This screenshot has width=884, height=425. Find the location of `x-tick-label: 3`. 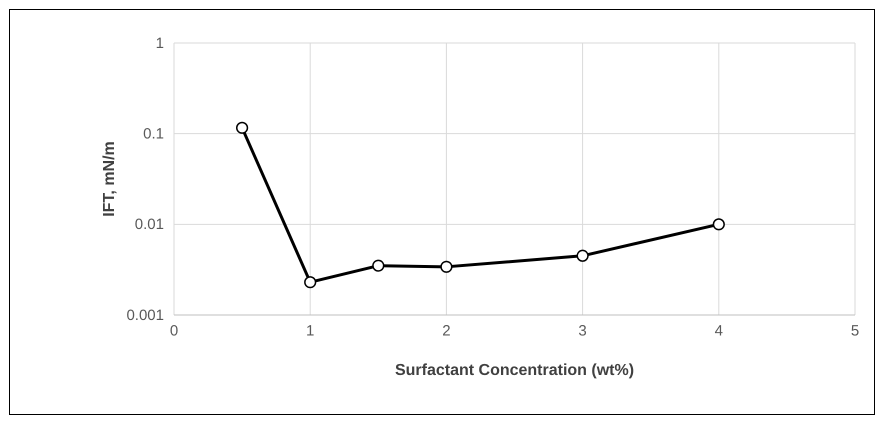

x-tick-label: 3 is located at coordinates (582, 331).